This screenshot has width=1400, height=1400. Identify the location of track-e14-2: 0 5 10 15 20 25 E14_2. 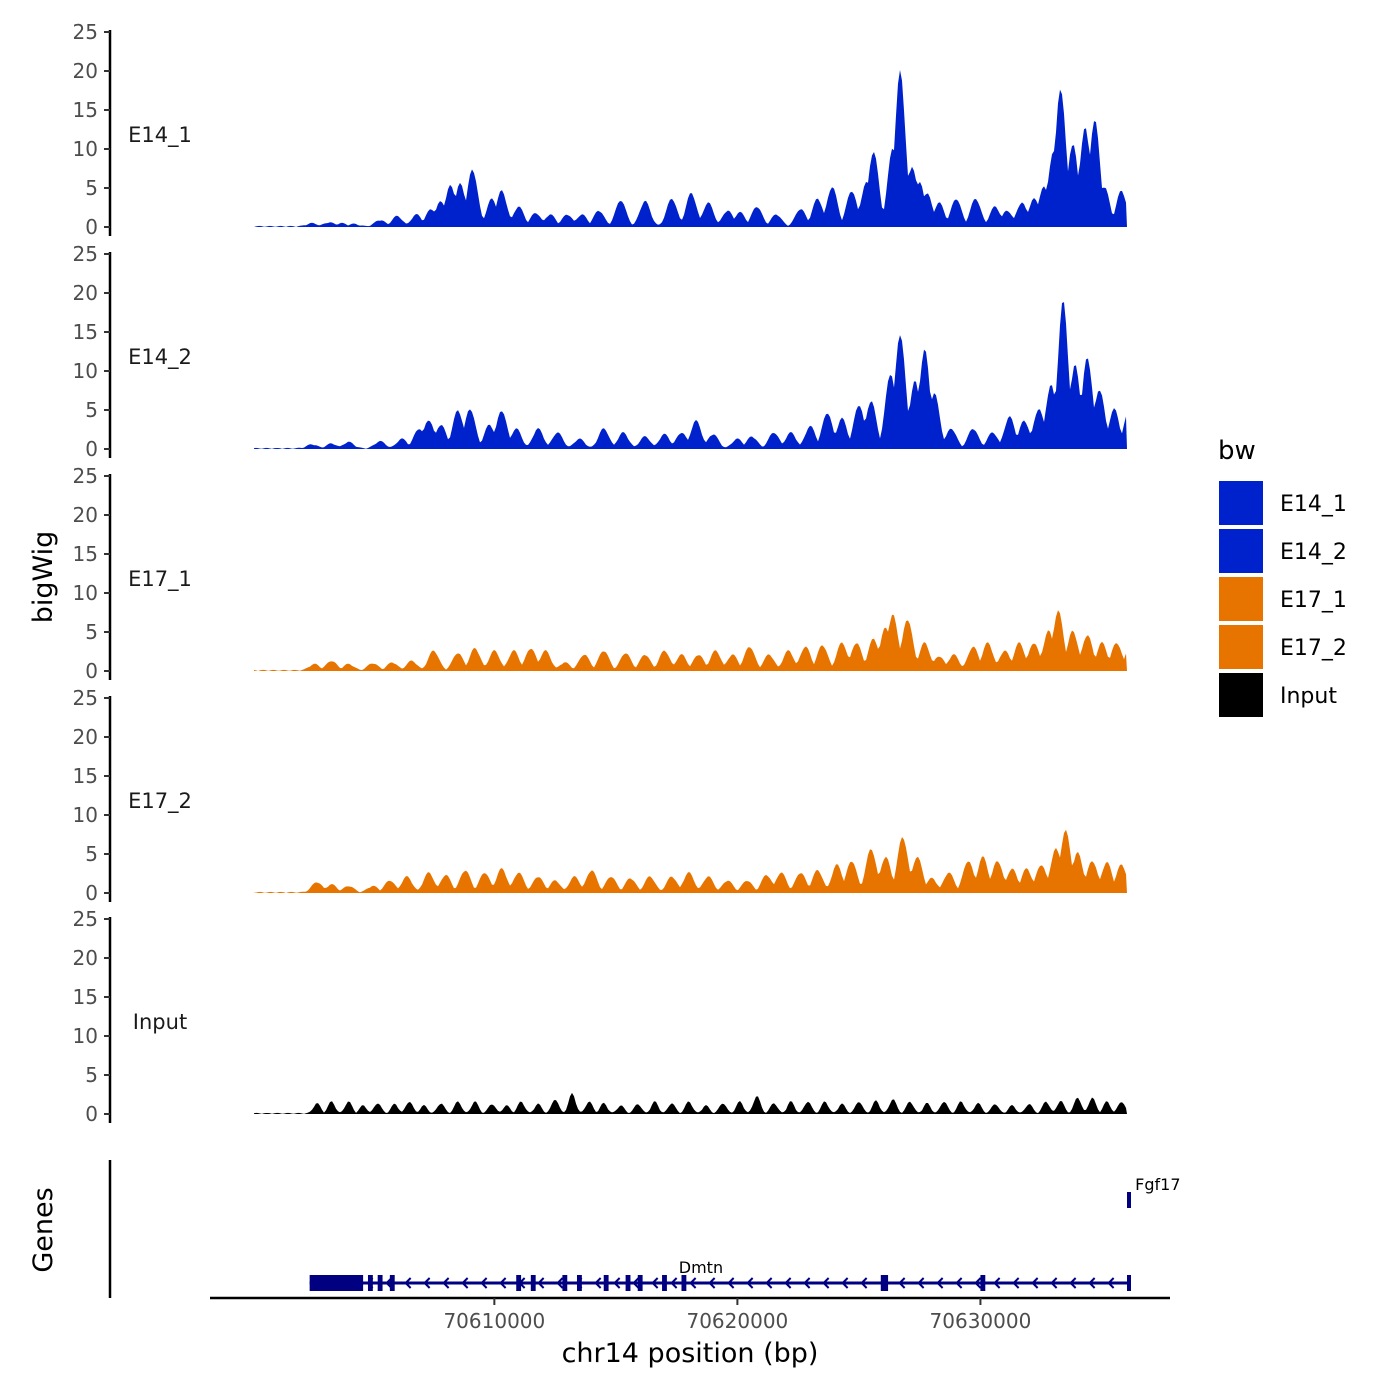
(600, 351).